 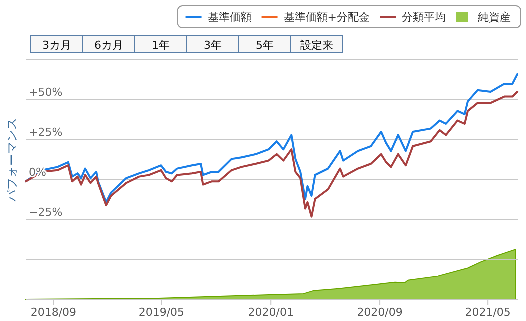 What do you see at coordinates (109, 45) in the screenshot?
I see `button: 6カ月` at bounding box center [109, 45].